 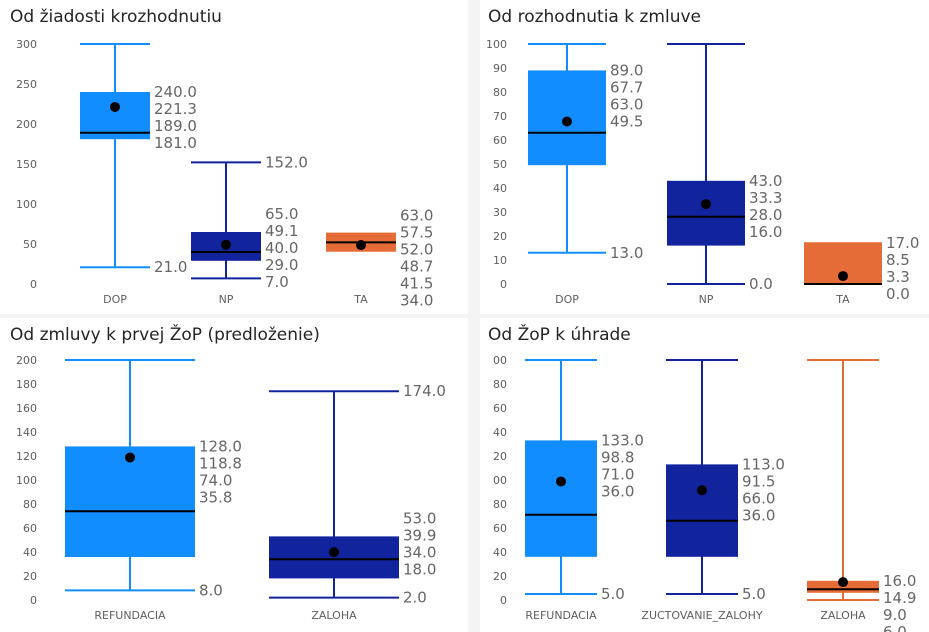 I want to click on data-label: 118.8, so click(x=220, y=463).